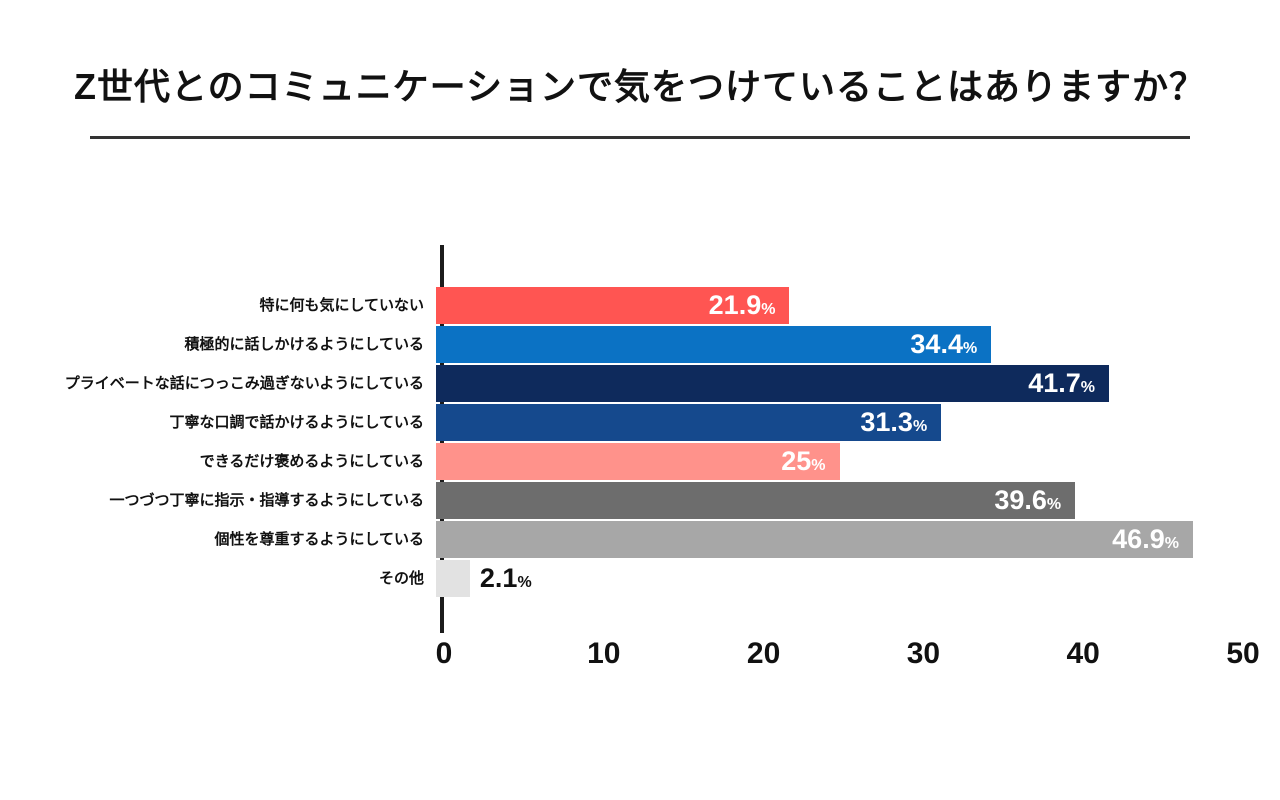  Describe the element at coordinates (848, 655) in the screenshot. I see `x-axis: 0 10 20 30 40 50` at that location.